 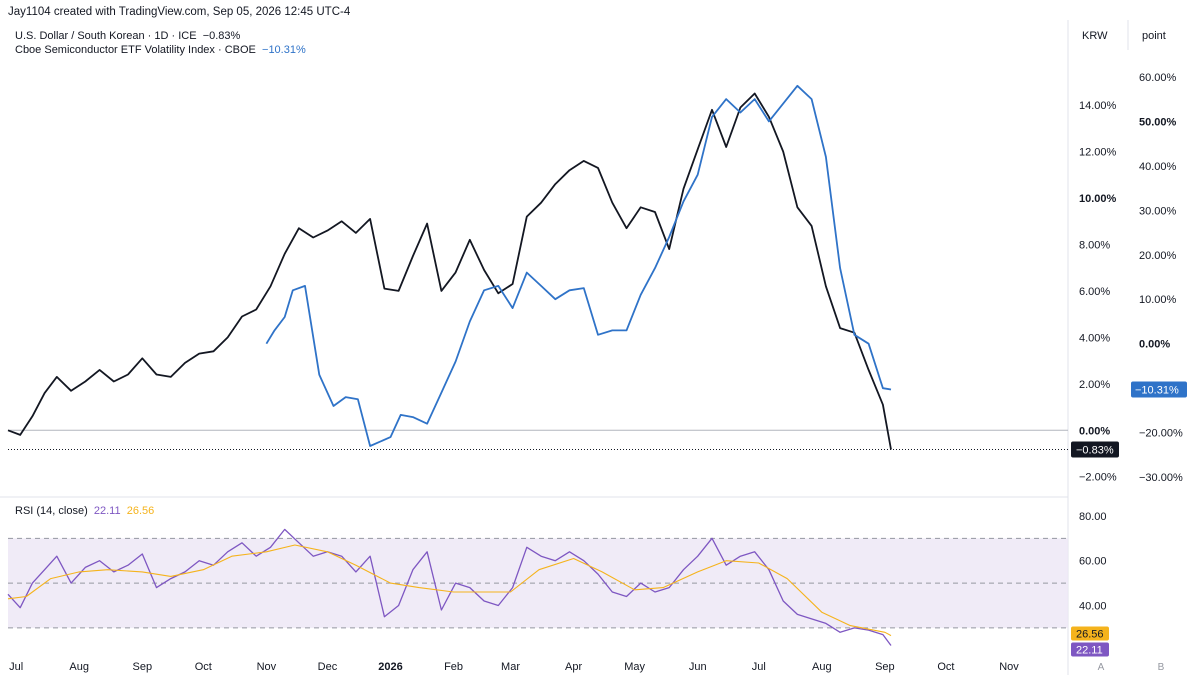 I want to click on legend-rsi-ma-value: 26.56, so click(x=140, y=511).